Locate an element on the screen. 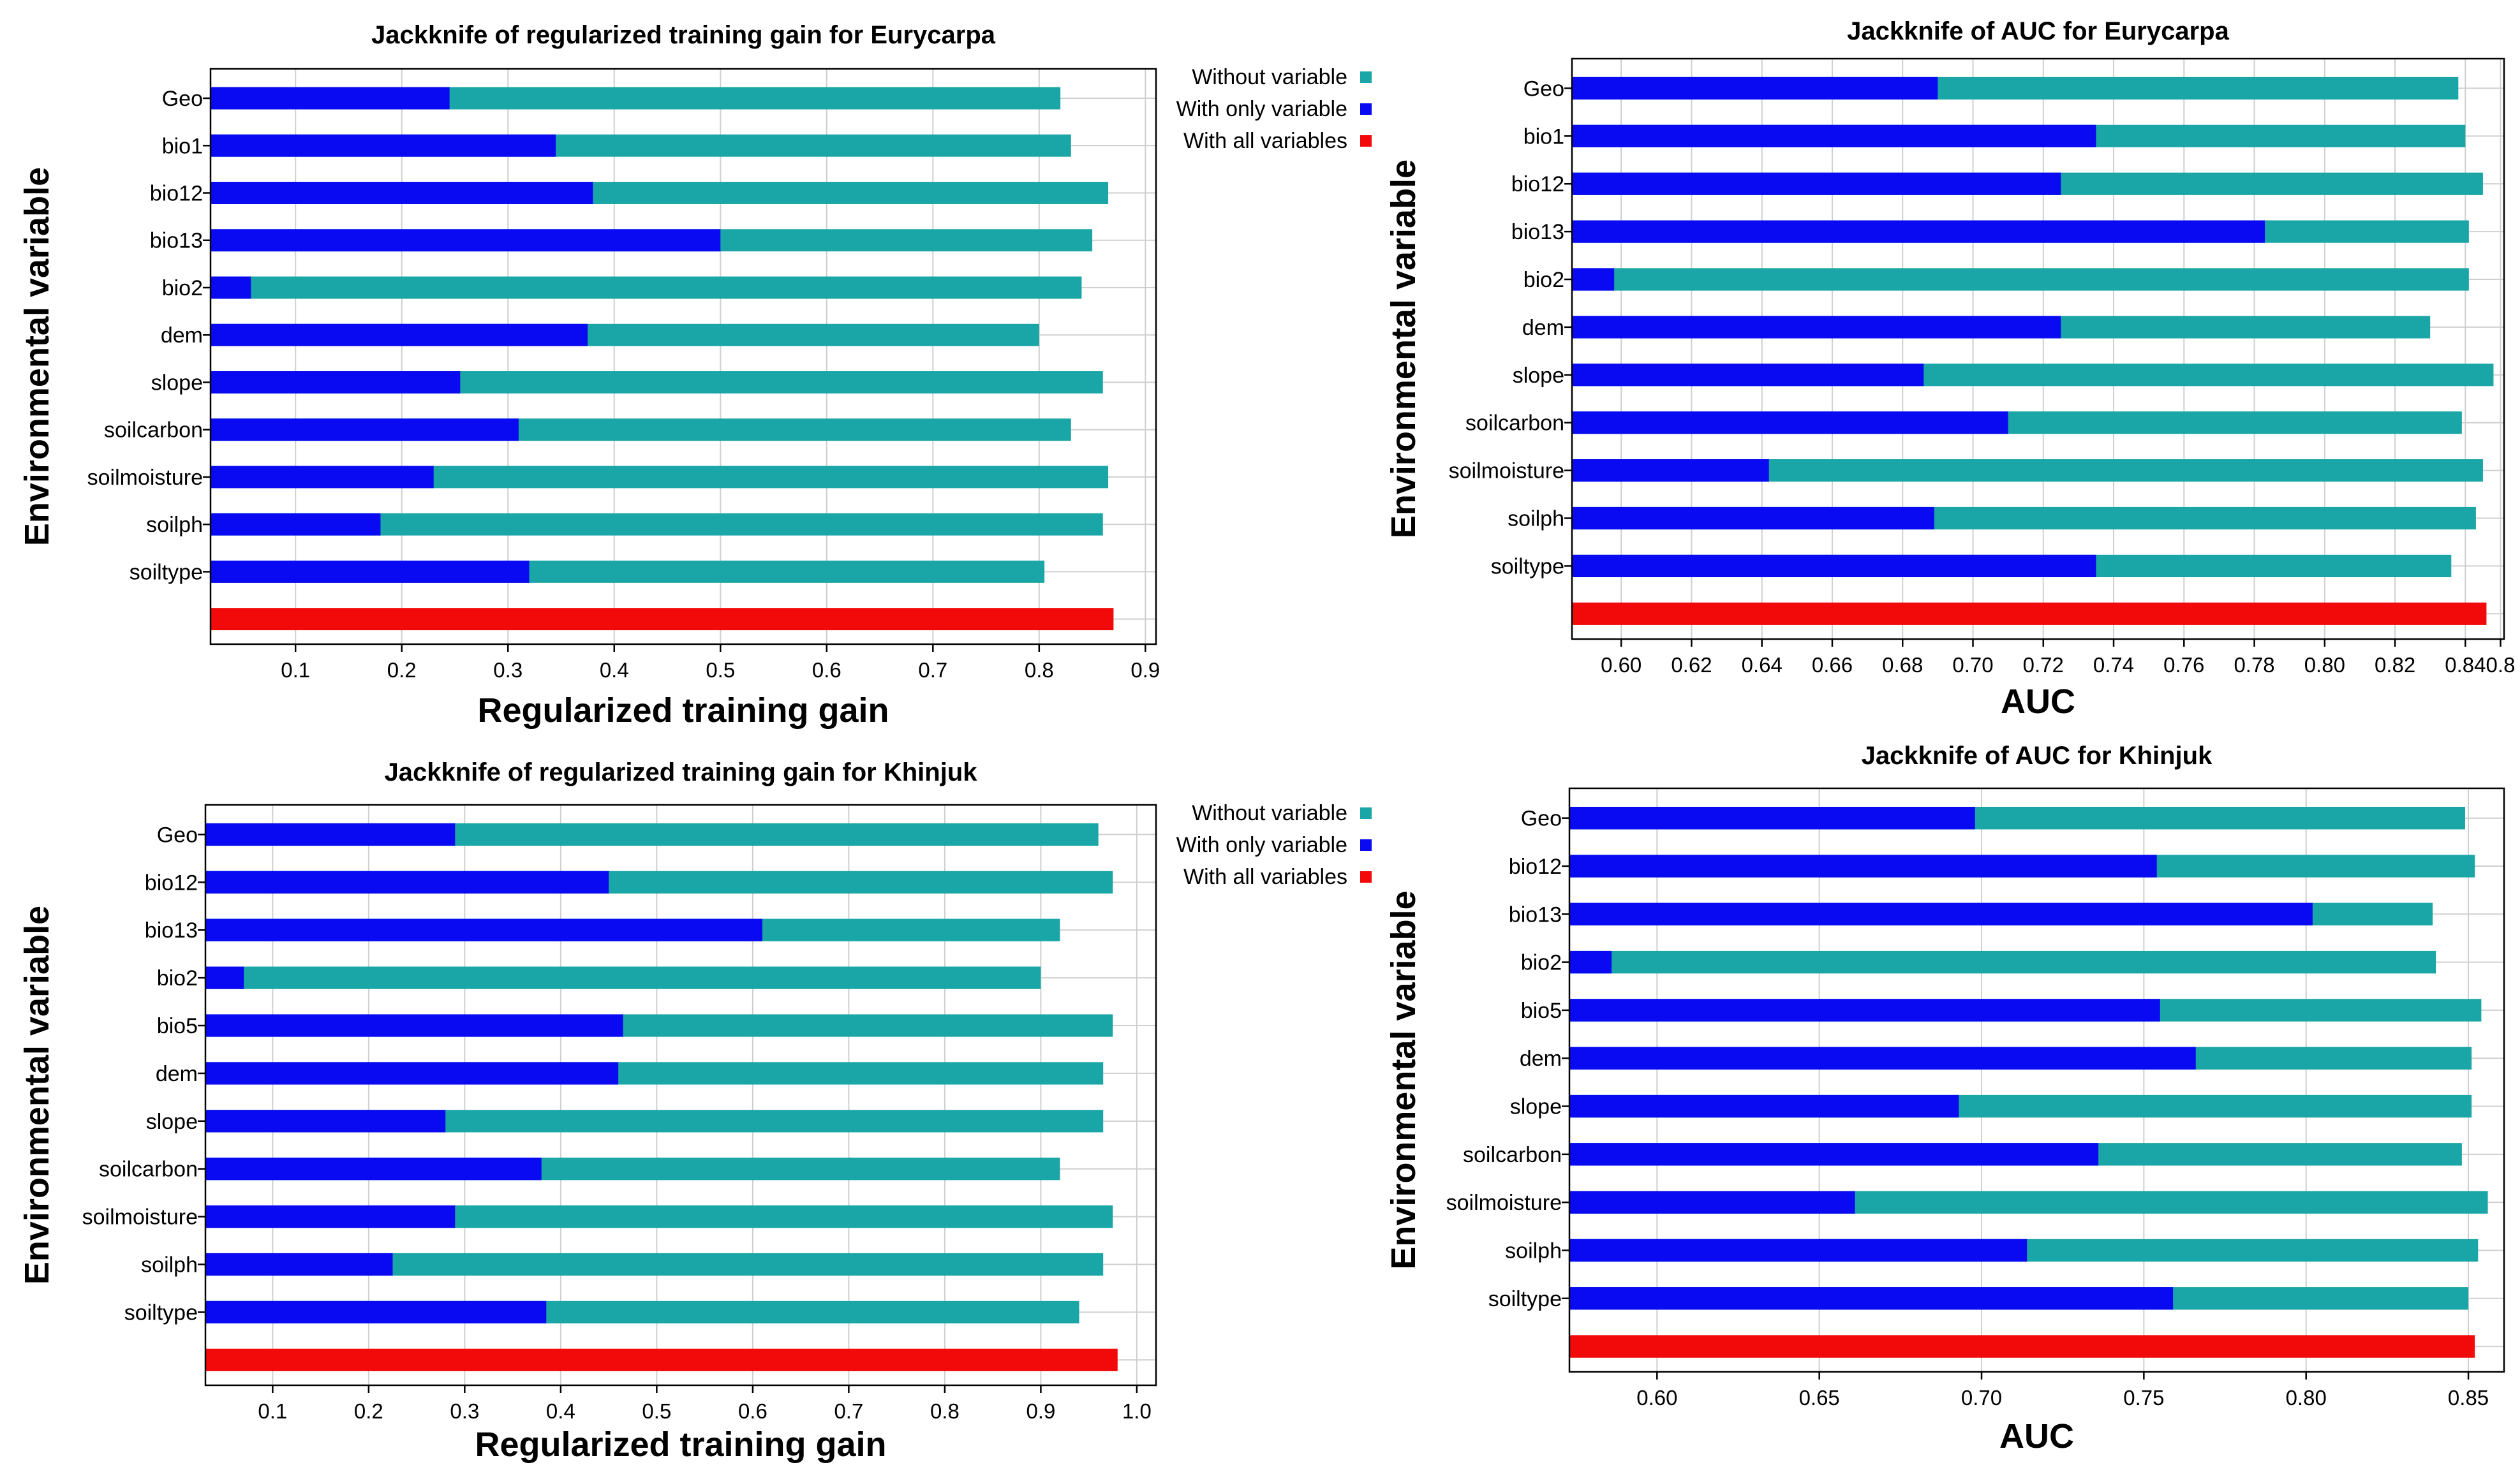 This screenshot has width=2520, height=1465. category-label: bio1 is located at coordinates (1543, 136).